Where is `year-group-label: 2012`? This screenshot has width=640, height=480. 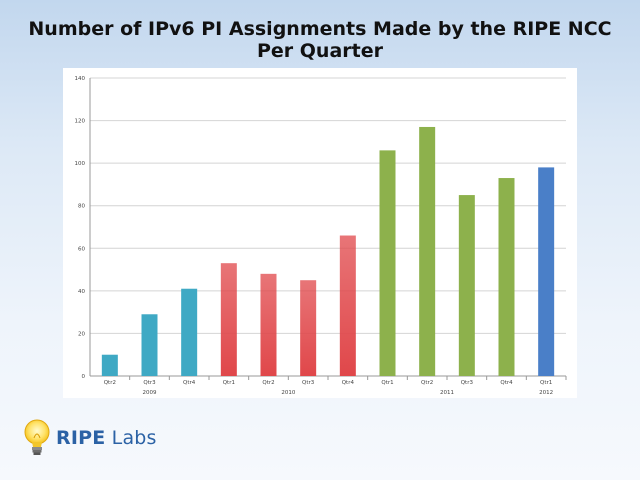
year-group-label: 2012 is located at coordinates (546, 393).